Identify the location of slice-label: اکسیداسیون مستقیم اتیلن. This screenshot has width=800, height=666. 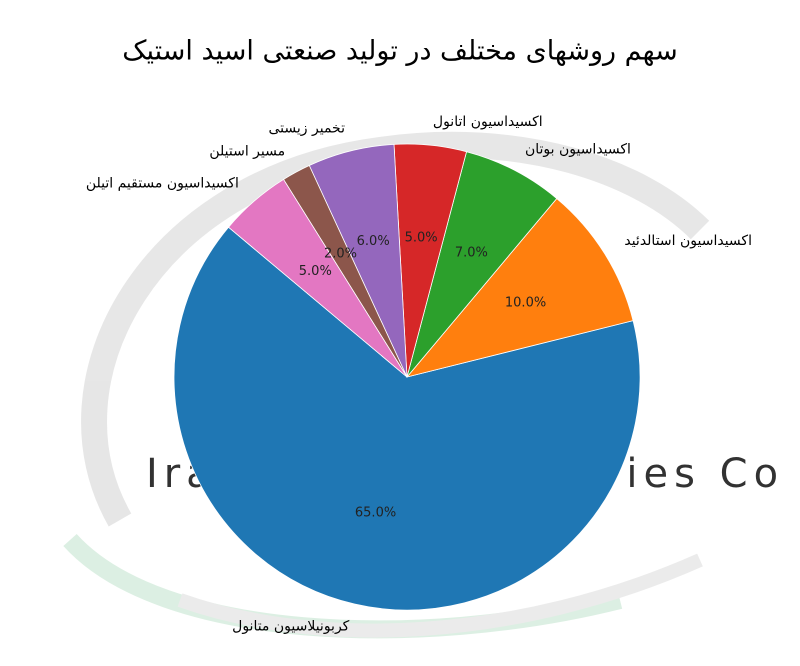
(162, 184).